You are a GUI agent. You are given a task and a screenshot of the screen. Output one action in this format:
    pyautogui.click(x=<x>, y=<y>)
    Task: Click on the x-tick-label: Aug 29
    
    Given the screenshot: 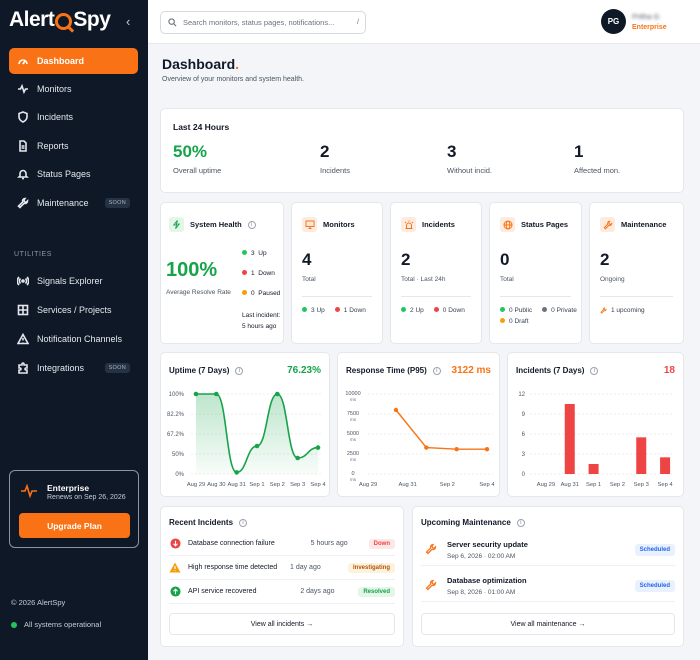 What is the action you would take?
    pyautogui.click(x=196, y=485)
    